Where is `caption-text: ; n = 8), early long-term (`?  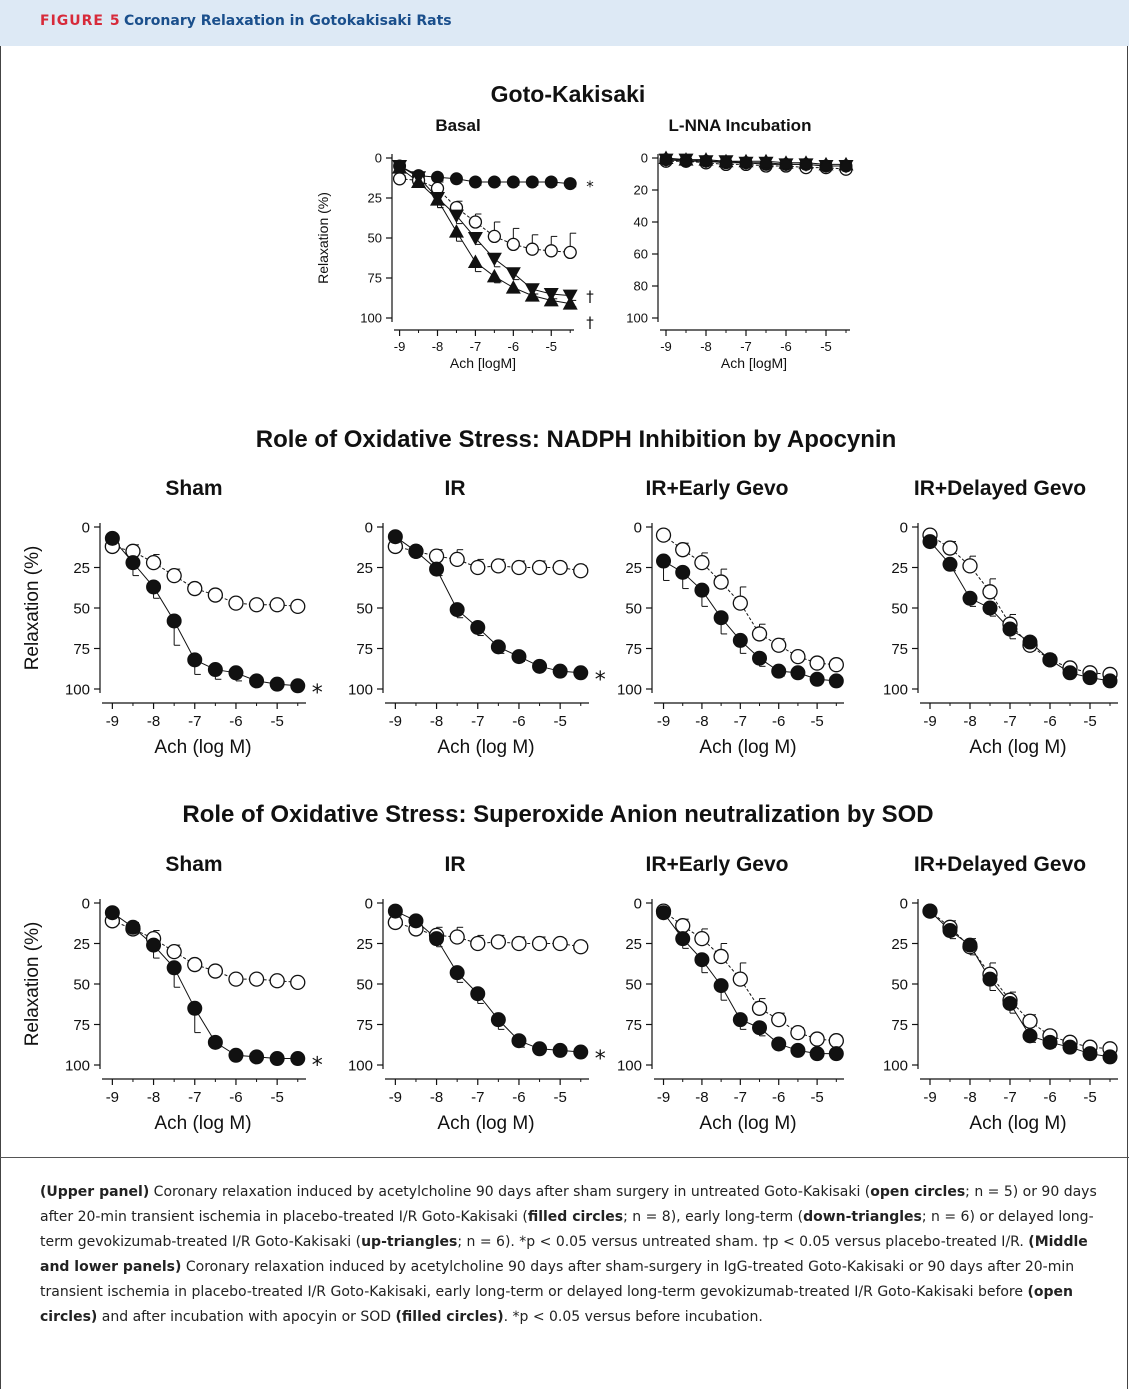
caption-text: ; n = 8), early long-term ( is located at coordinates (713, 1217).